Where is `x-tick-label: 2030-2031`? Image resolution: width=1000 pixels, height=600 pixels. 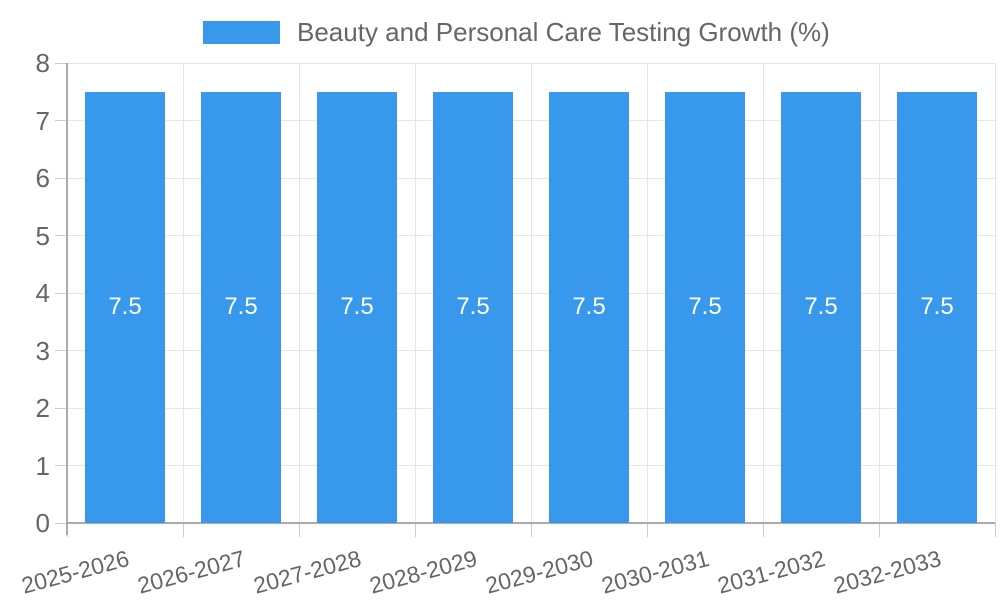
x-tick-label: 2030-2031 is located at coordinates (655, 572).